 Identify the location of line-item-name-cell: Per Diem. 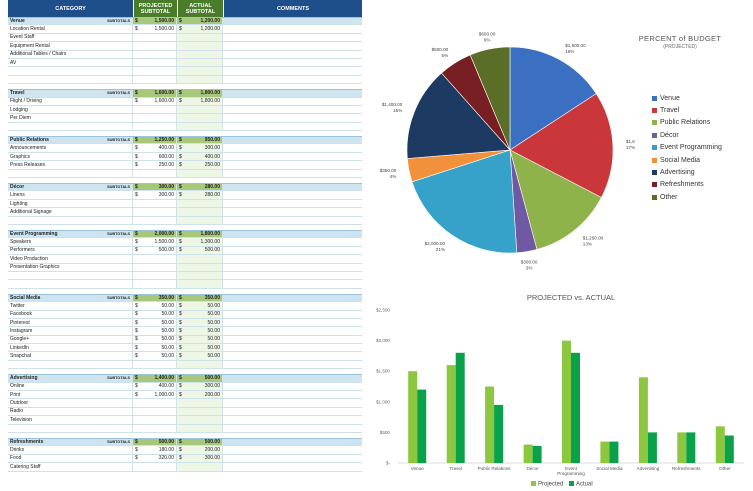
(70, 118).